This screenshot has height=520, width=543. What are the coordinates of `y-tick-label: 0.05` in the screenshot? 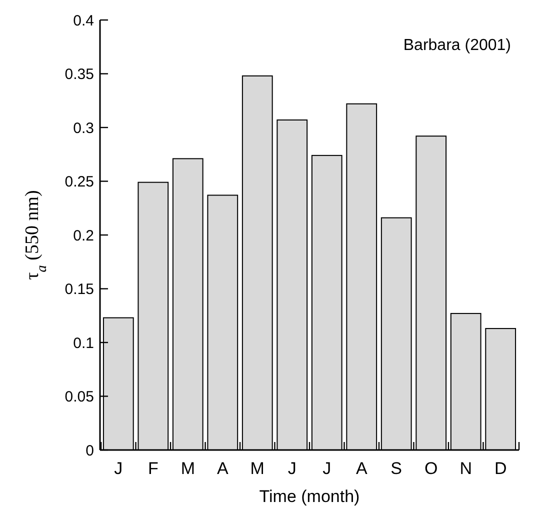 It's located at (79, 397).